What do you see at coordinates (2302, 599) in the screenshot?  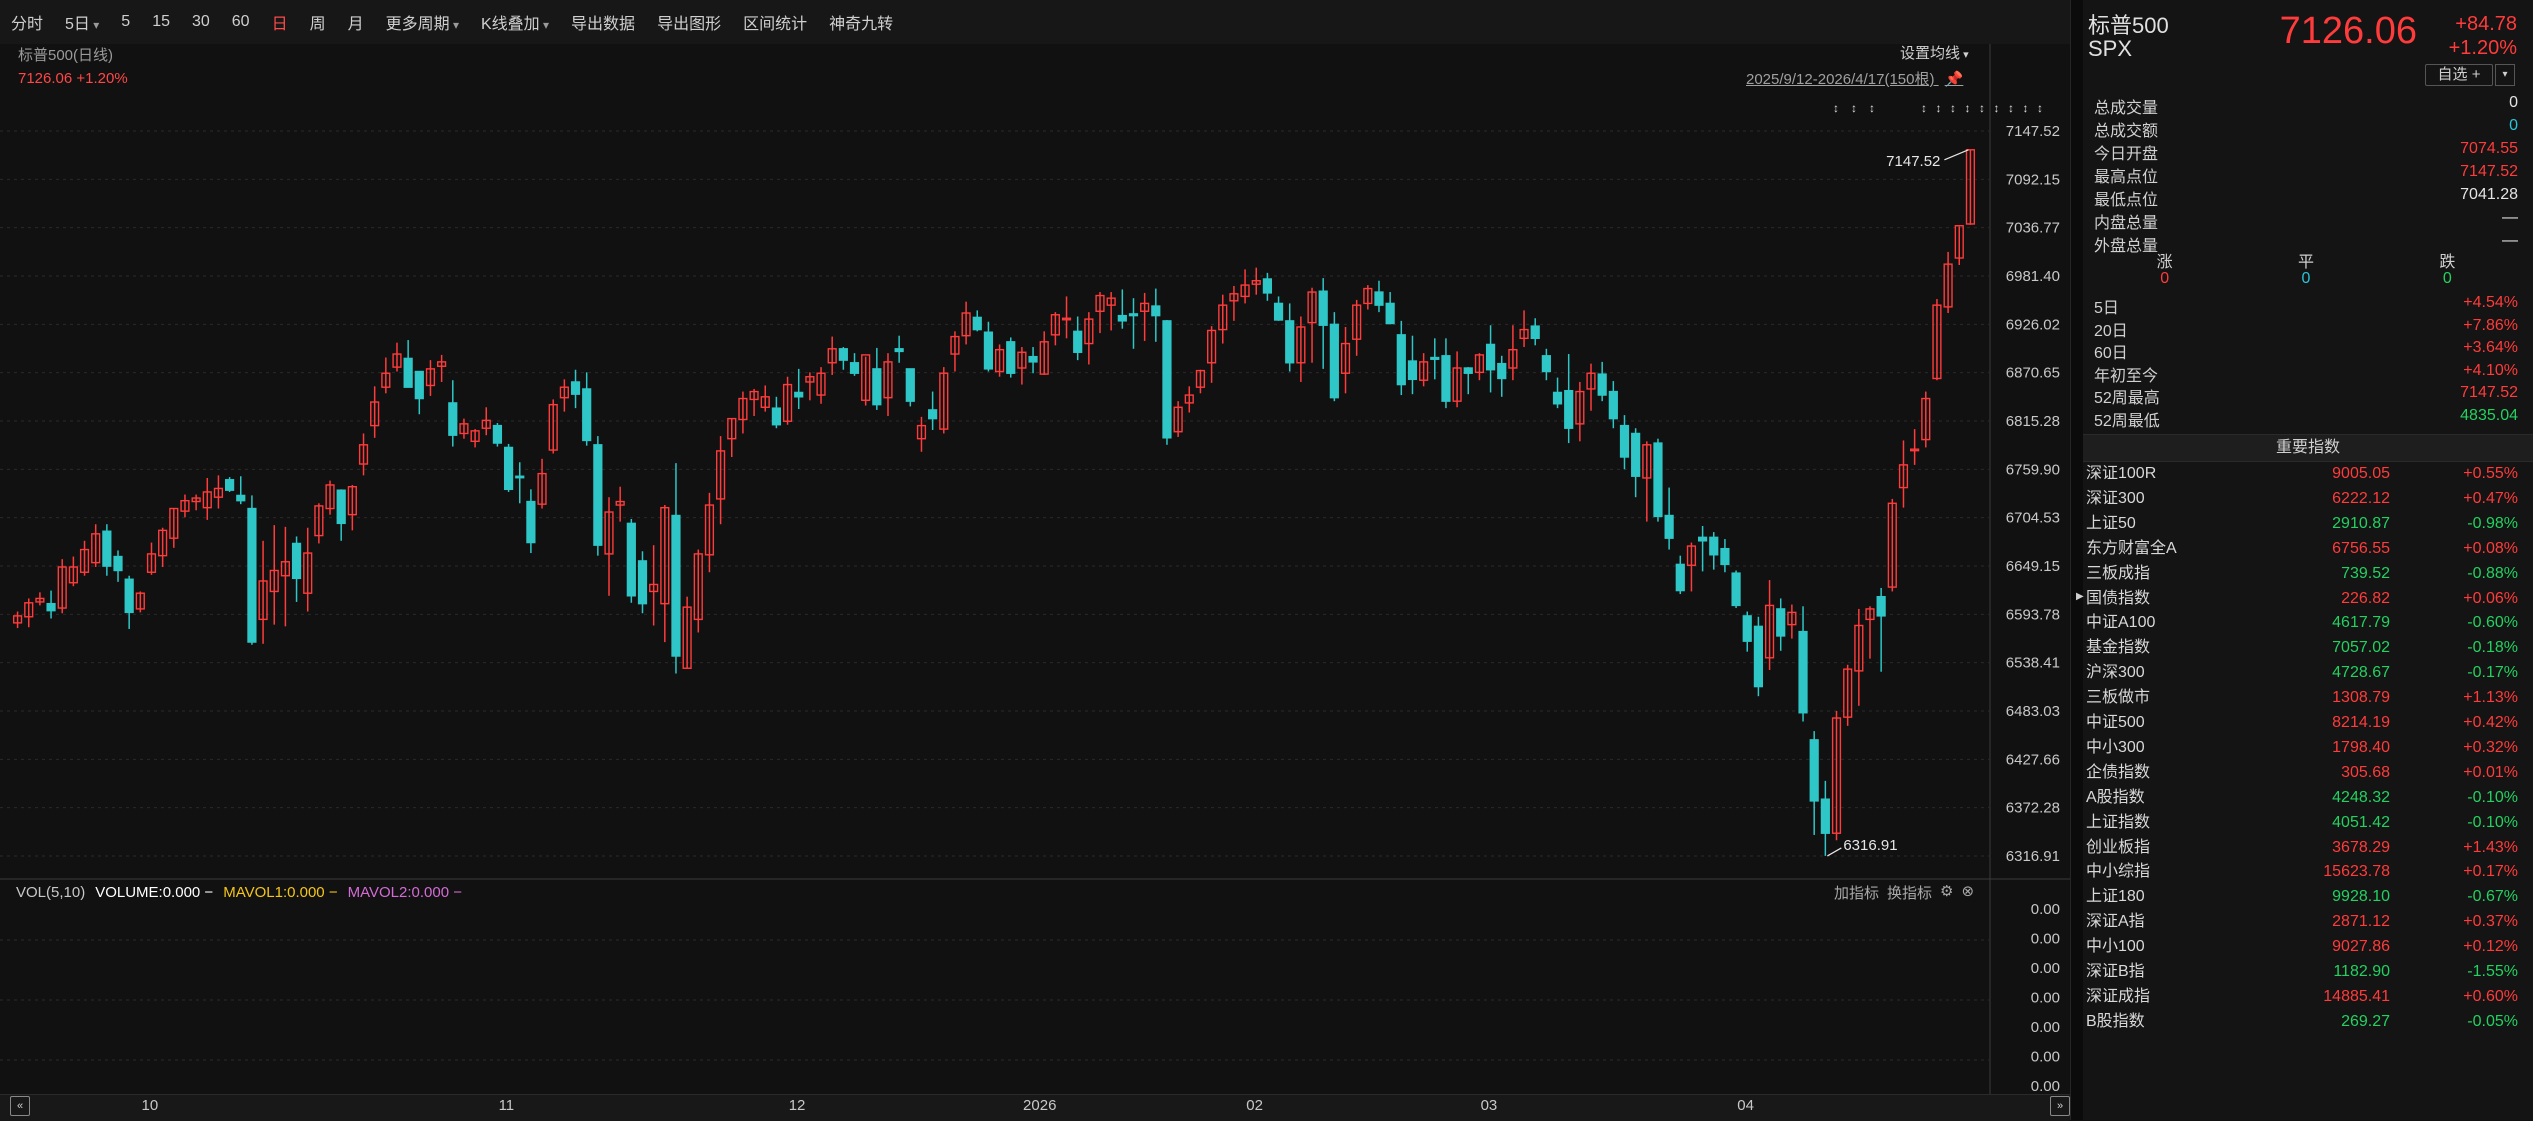 I see `index-row: 国债指数 226.82 +0.06%` at bounding box center [2302, 599].